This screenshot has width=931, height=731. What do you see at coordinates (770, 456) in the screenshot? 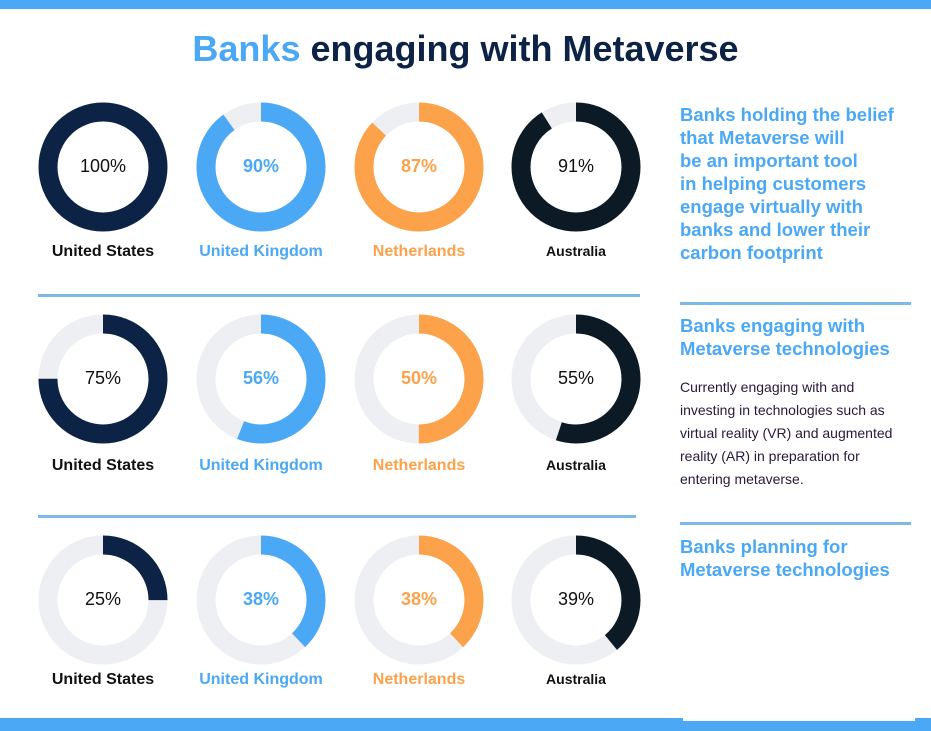
I see `sidebar-description-line: reality (AR) in preparation for` at bounding box center [770, 456].